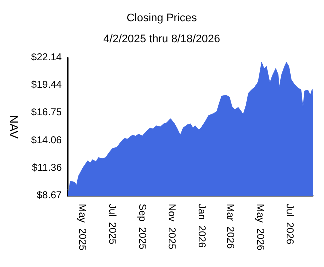  What do you see at coordinates (142, 227) in the screenshot?
I see `x-tick-label: Sep 2025` at bounding box center [142, 227].